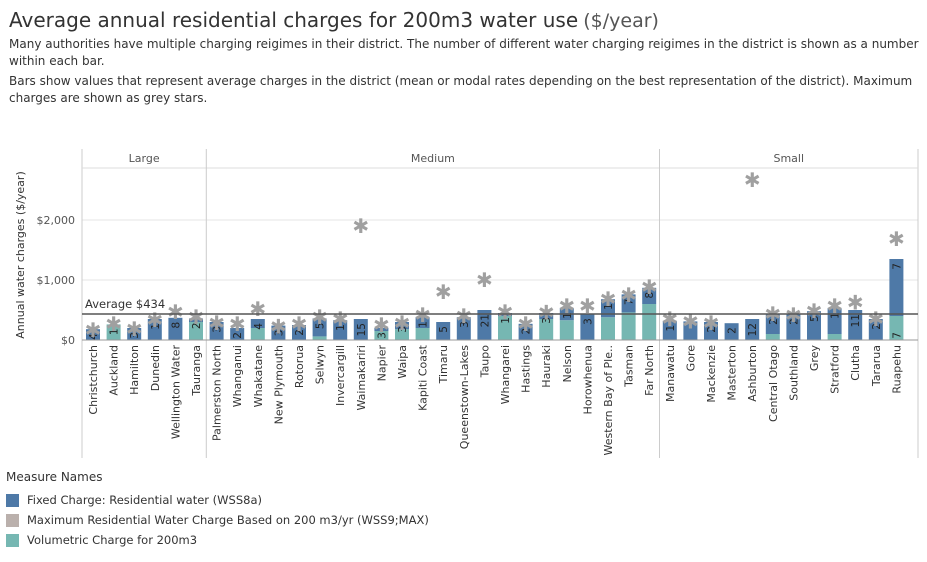 The image size is (927, 562). What do you see at coordinates (732, 373) in the screenshot?
I see `x-tick-label: Masterton` at bounding box center [732, 373].